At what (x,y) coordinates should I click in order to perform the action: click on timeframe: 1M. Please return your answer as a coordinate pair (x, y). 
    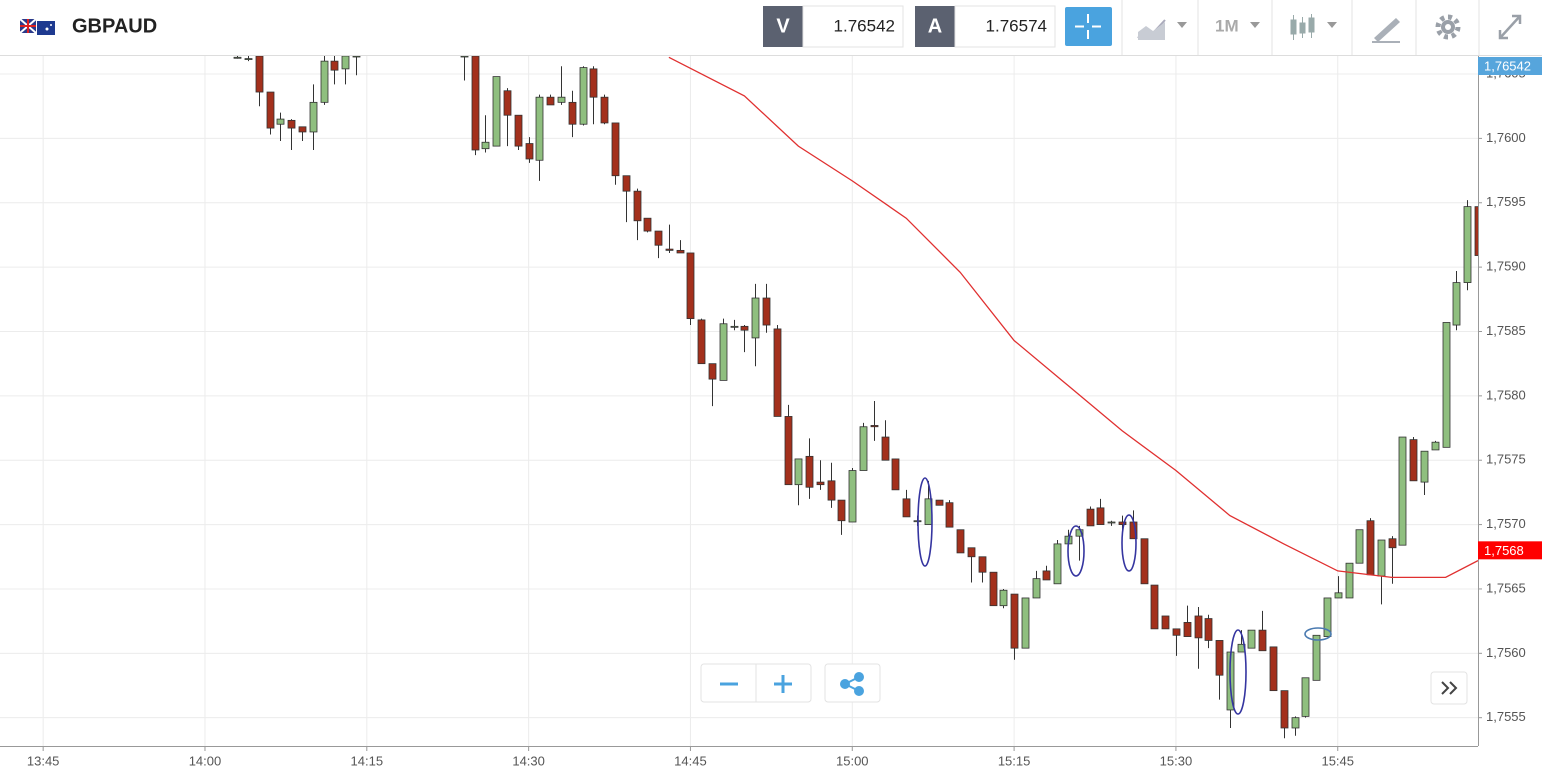
    Looking at the image, I should click on (1227, 25).